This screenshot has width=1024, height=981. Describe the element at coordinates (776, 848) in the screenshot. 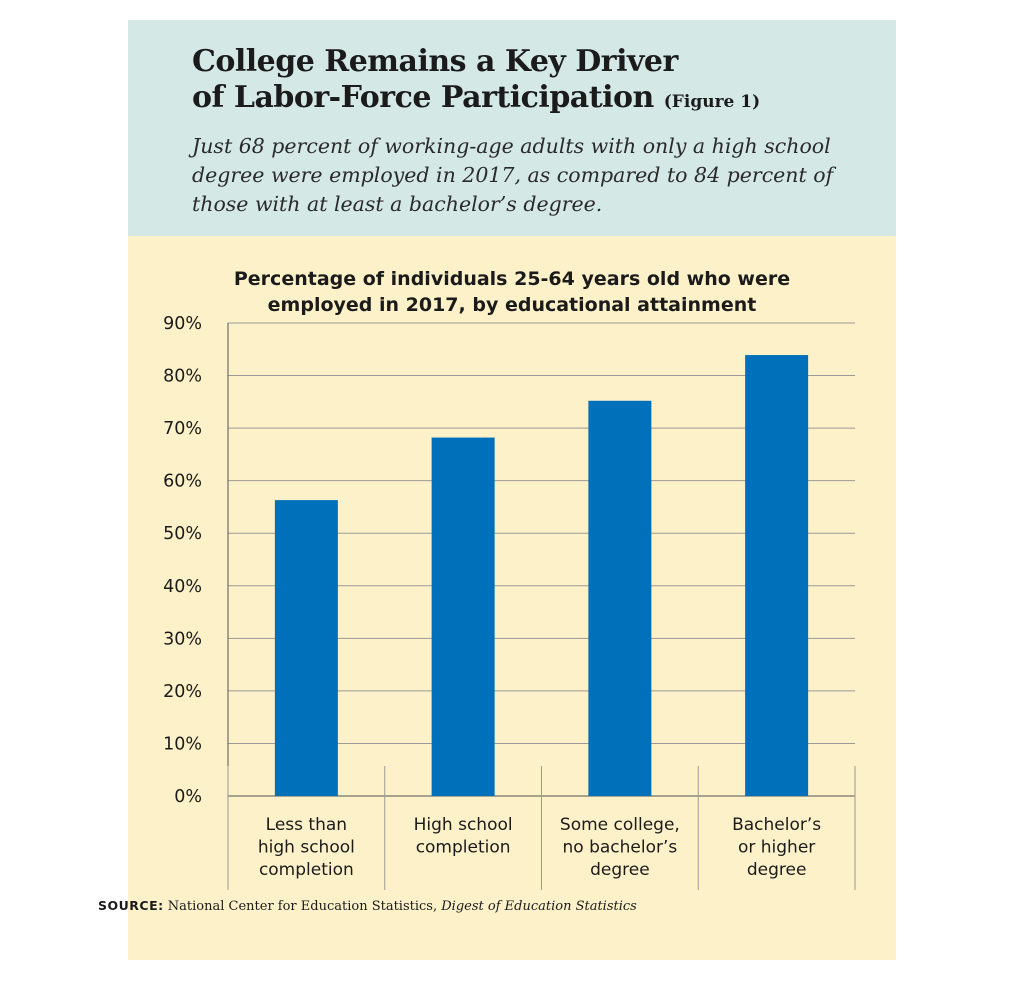

I see `x-category-label: or higher` at that location.